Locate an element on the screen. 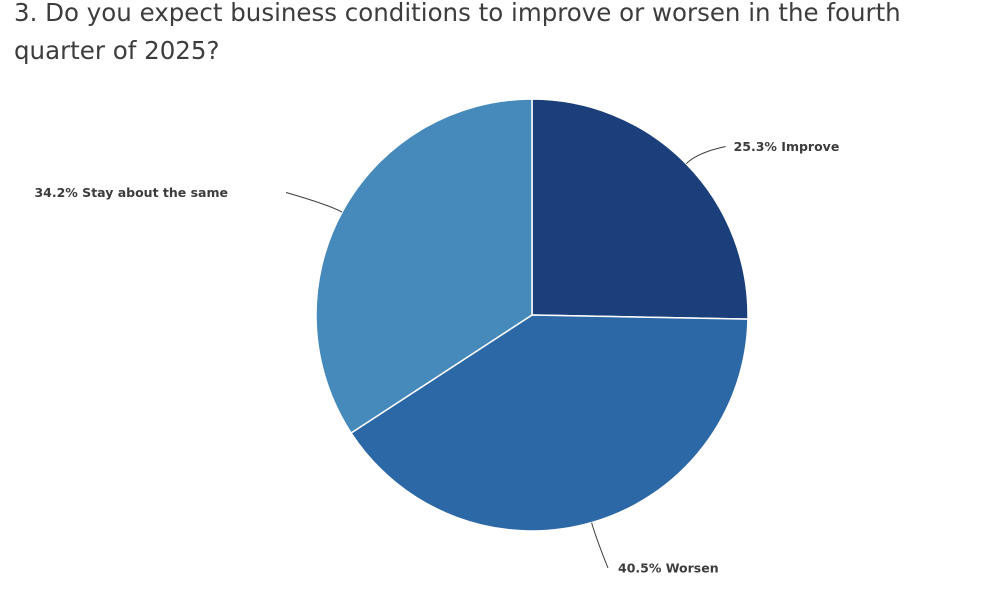 The image size is (1000, 600). leader-line-worsen is located at coordinates (600, 545).